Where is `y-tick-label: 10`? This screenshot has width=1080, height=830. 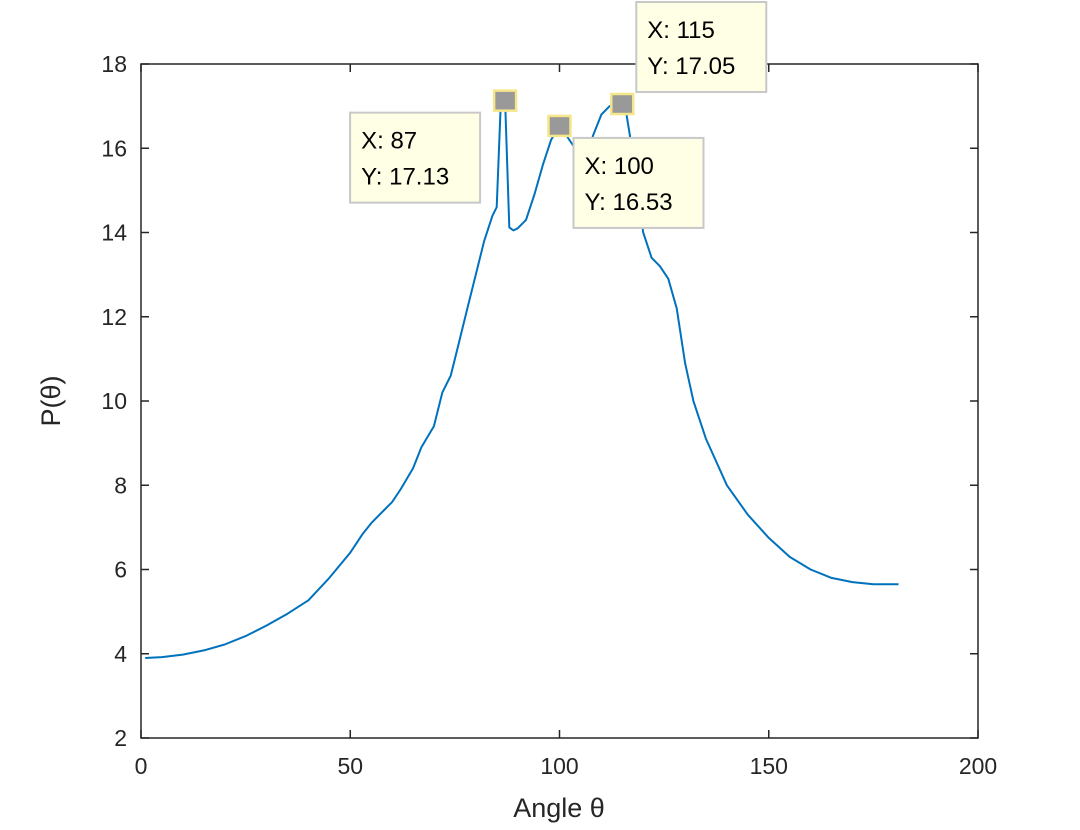 y-tick-label: 10 is located at coordinates (114, 401).